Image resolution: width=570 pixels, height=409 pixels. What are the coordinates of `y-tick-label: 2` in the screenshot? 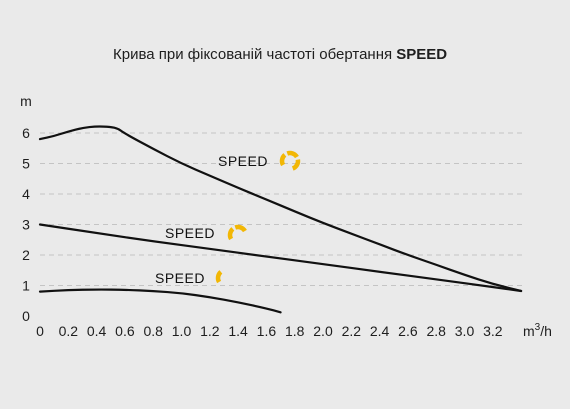 It's located at (26, 255).